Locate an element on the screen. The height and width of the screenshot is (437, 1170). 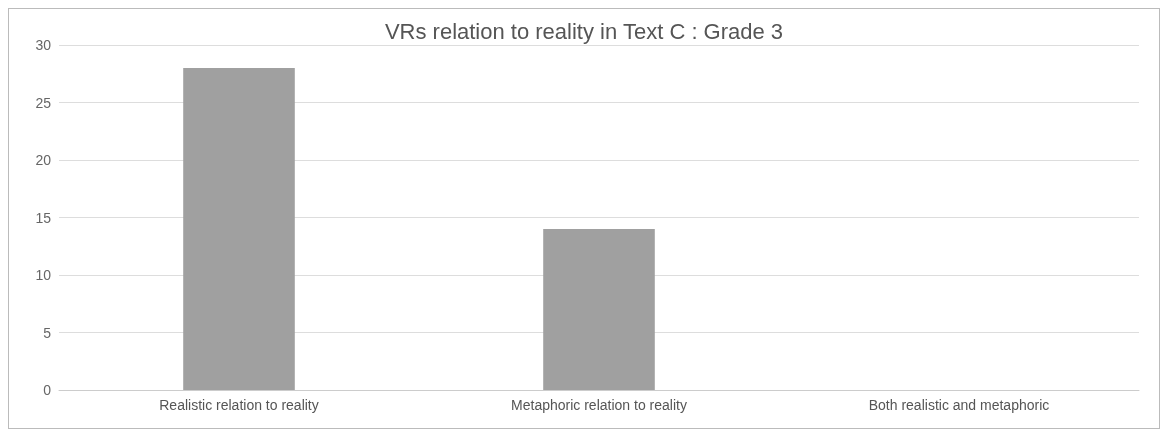
y-tick-label: 5 is located at coordinates (47, 332).